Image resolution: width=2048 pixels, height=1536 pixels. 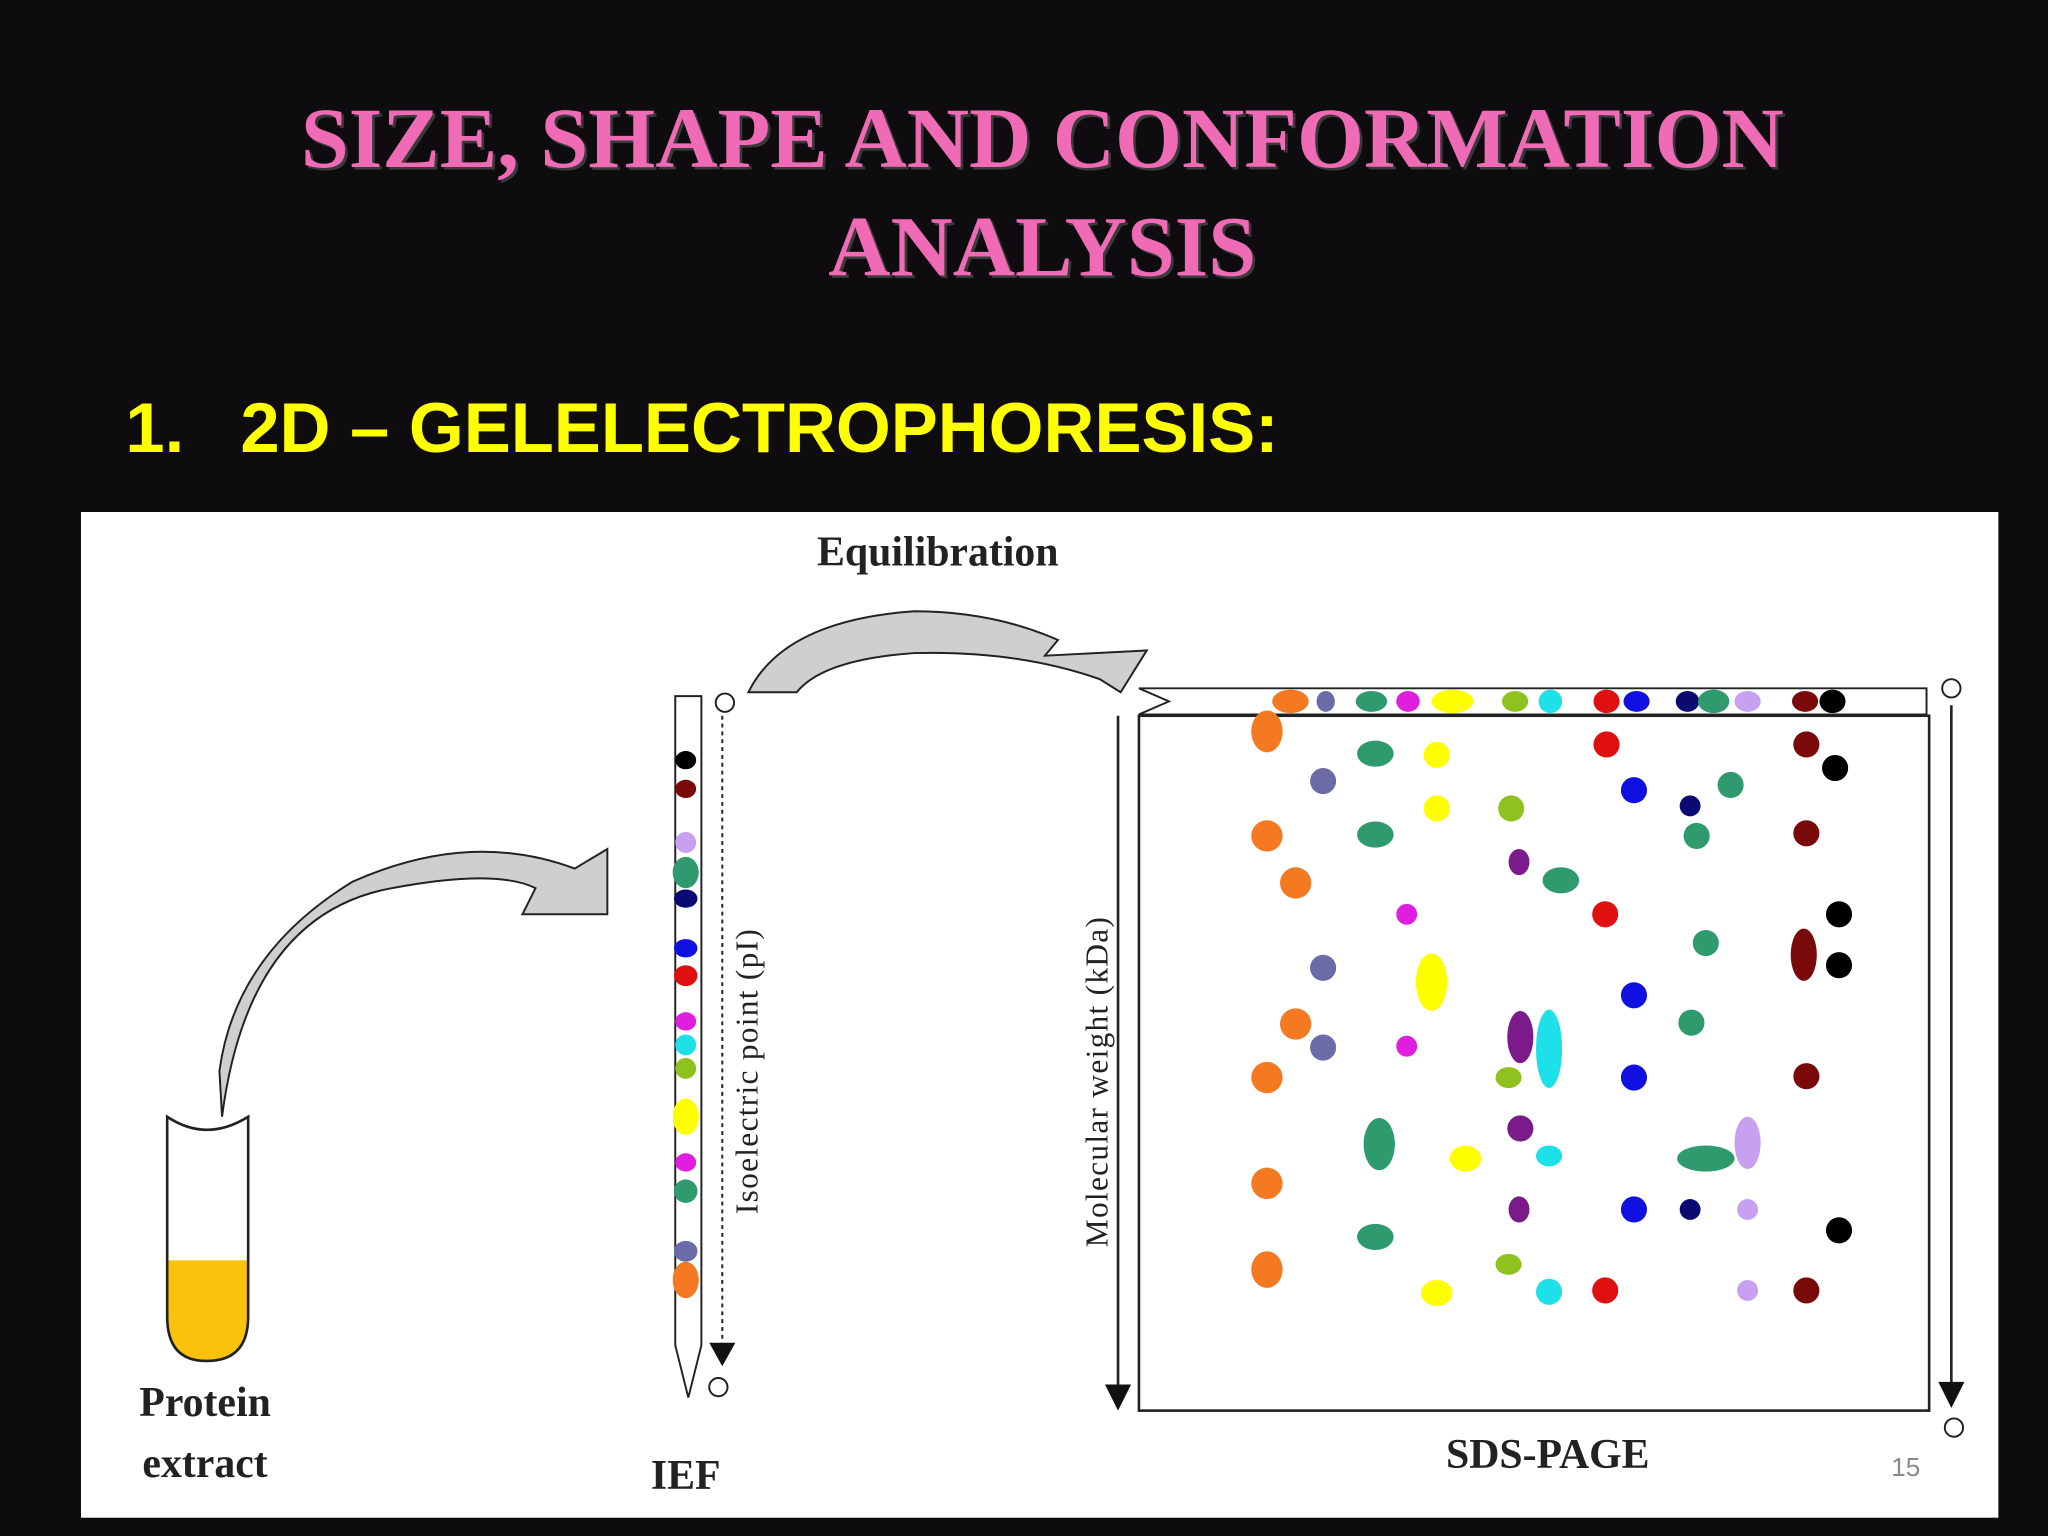 I want to click on page-number: 15, so click(x=1905, y=1467).